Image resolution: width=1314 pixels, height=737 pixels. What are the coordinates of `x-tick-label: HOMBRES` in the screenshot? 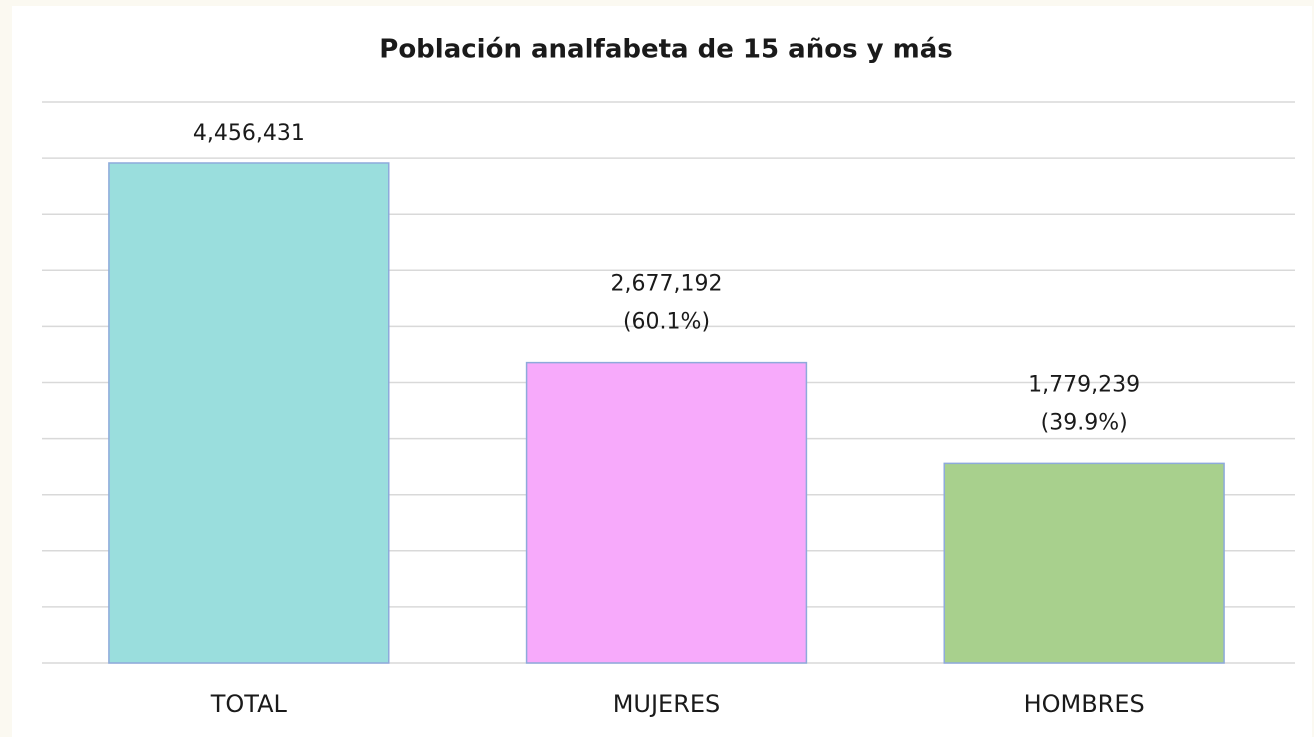 It's located at (1084, 704).